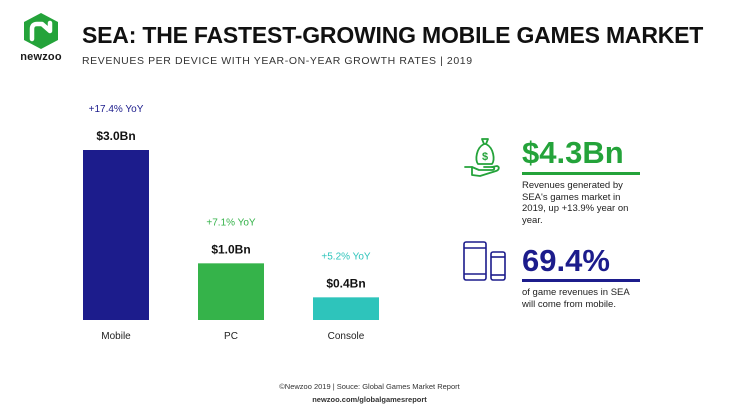 This screenshot has width=739, height=415. Describe the element at coordinates (346, 256) in the screenshot. I see `growth-label: +5.2% YoY` at that location.